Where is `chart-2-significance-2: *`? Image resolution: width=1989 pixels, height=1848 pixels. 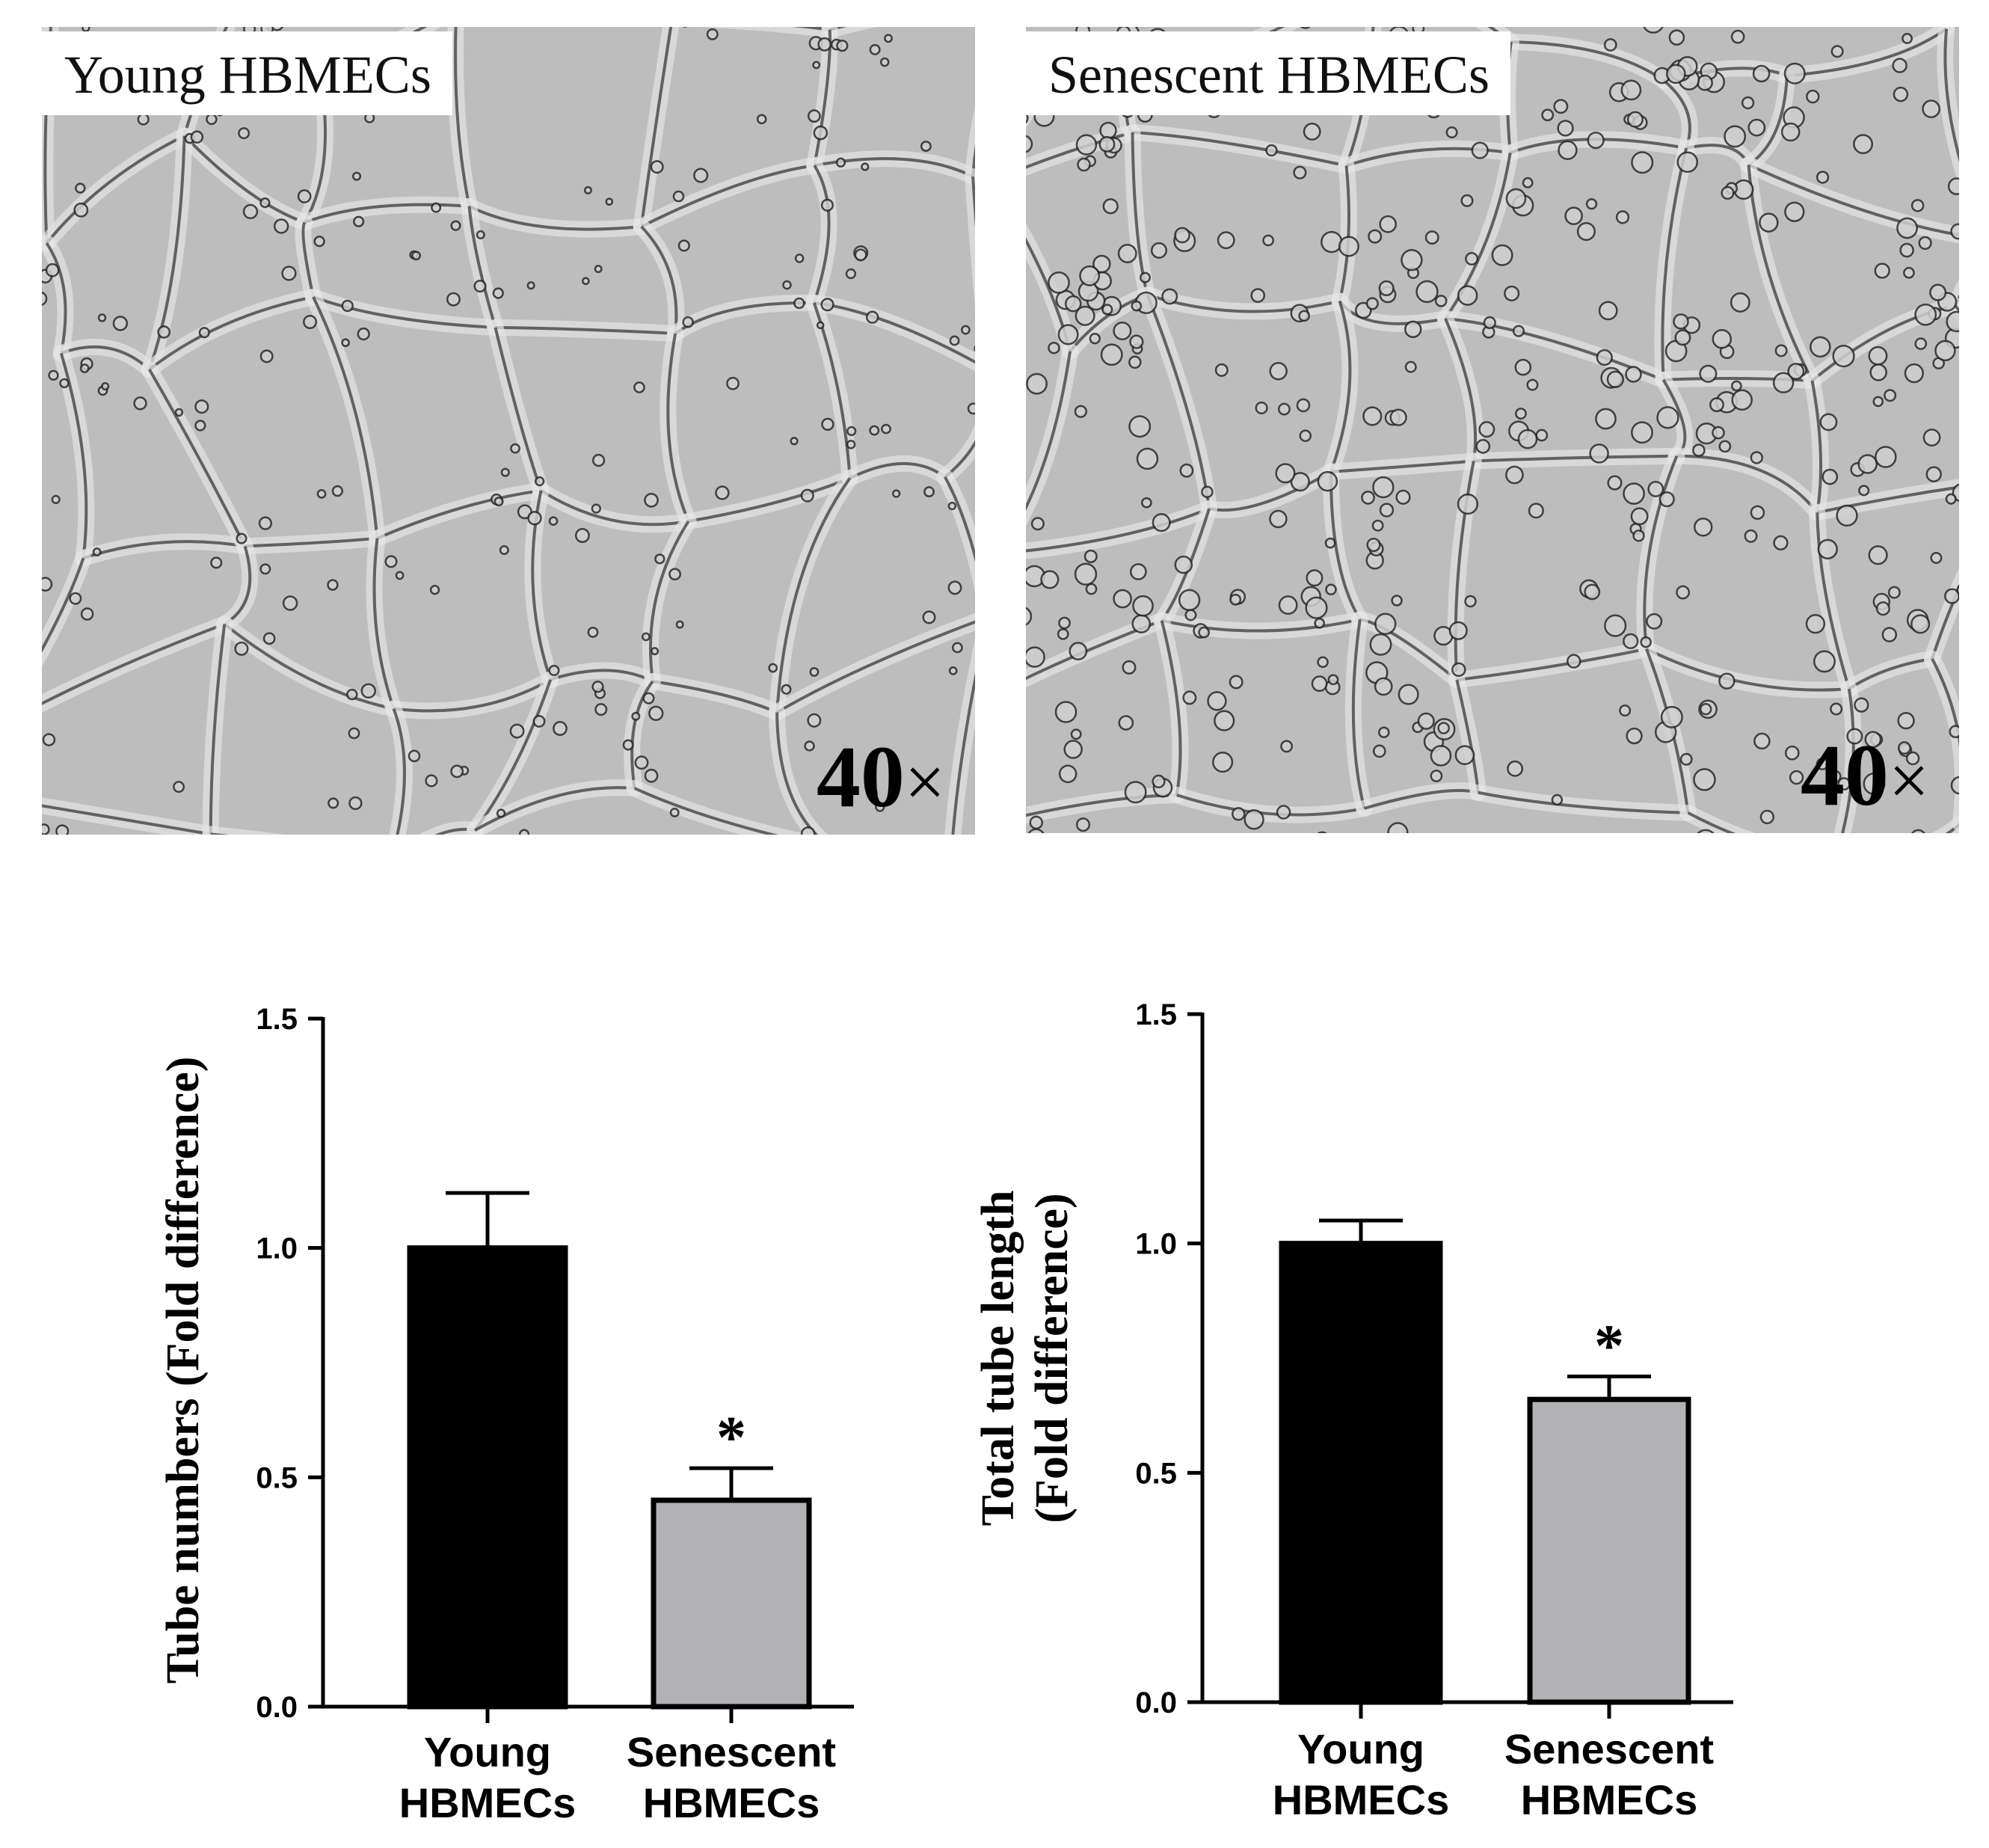 chart-2-significance-2: * is located at coordinates (1609, 1347).